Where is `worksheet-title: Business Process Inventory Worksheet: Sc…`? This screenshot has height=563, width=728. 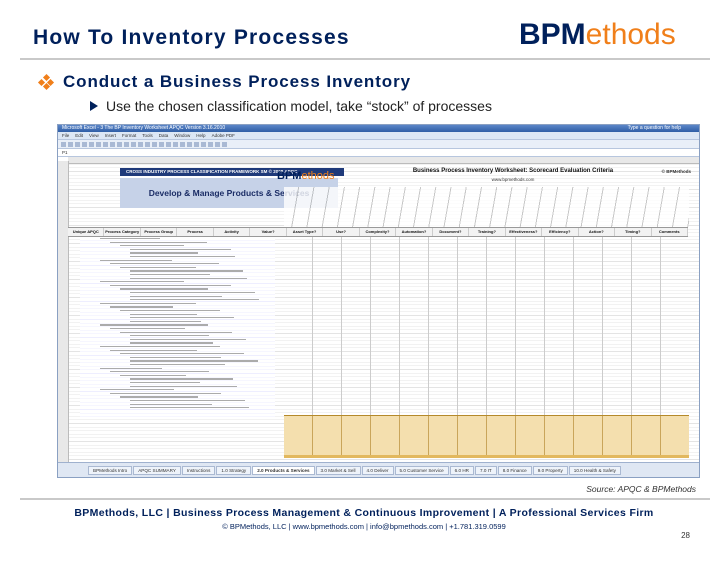
worksheet-title: Business Process Inventory Worksheet: Sc… is located at coordinates (513, 171).